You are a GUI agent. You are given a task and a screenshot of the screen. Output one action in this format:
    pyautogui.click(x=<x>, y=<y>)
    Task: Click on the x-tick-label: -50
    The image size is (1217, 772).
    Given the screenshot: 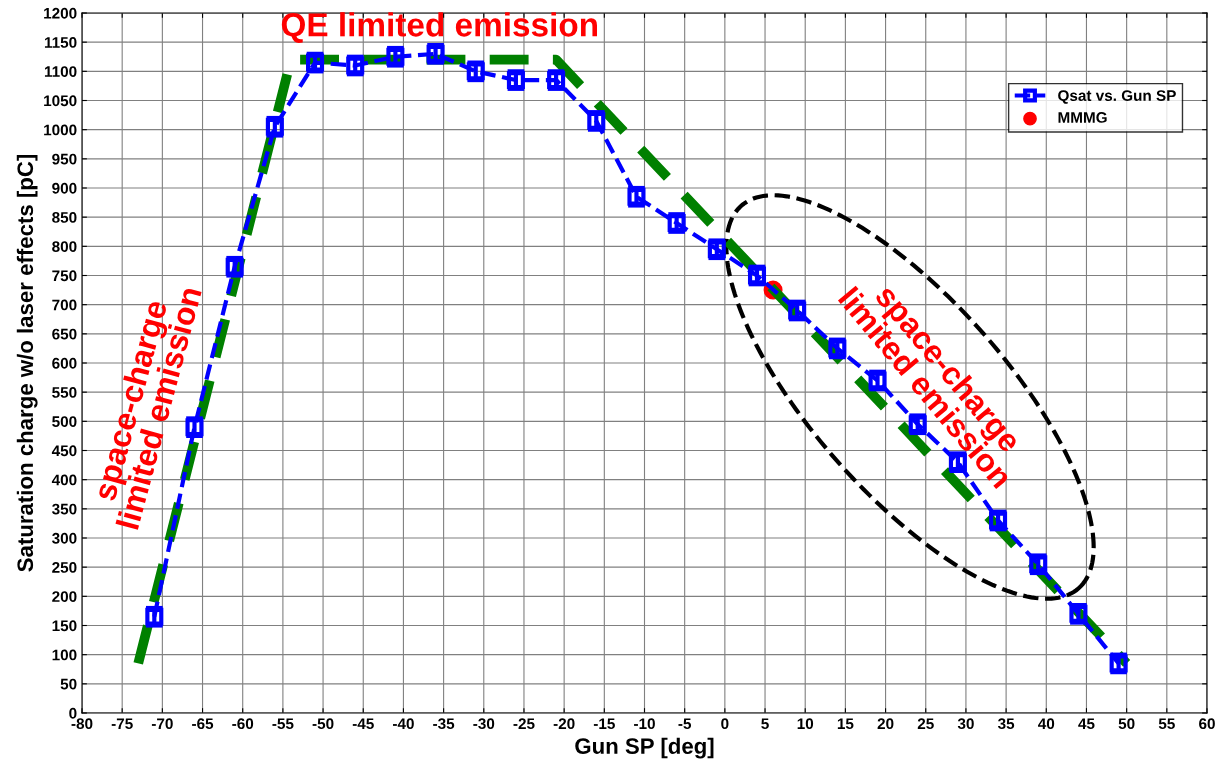 What is the action you would take?
    pyautogui.click(x=323, y=724)
    